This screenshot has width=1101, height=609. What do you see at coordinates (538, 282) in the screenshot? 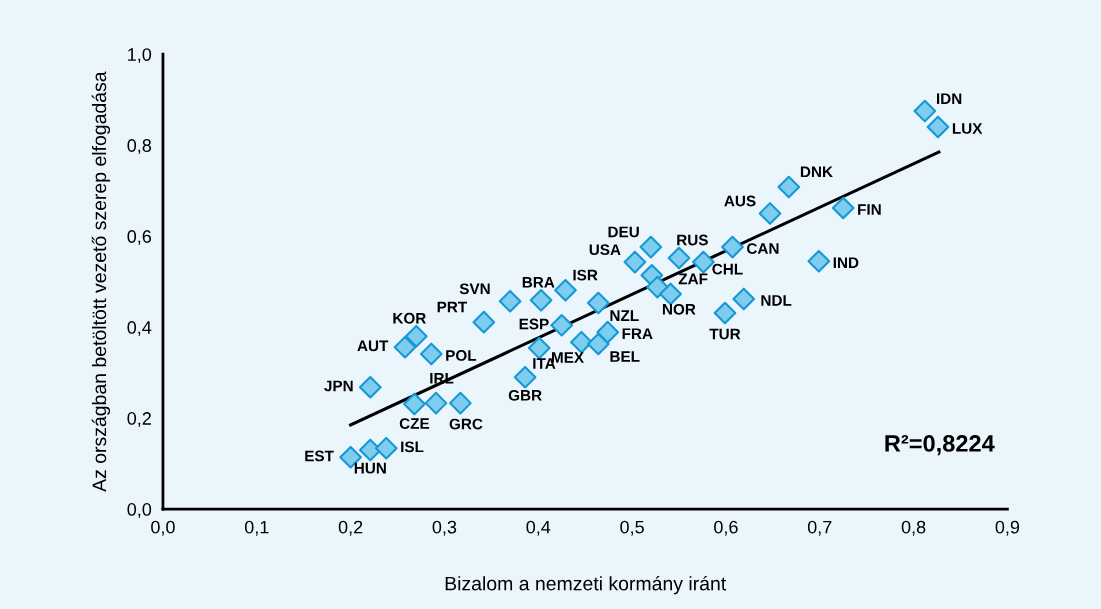
I see `annotation: BRA` at bounding box center [538, 282].